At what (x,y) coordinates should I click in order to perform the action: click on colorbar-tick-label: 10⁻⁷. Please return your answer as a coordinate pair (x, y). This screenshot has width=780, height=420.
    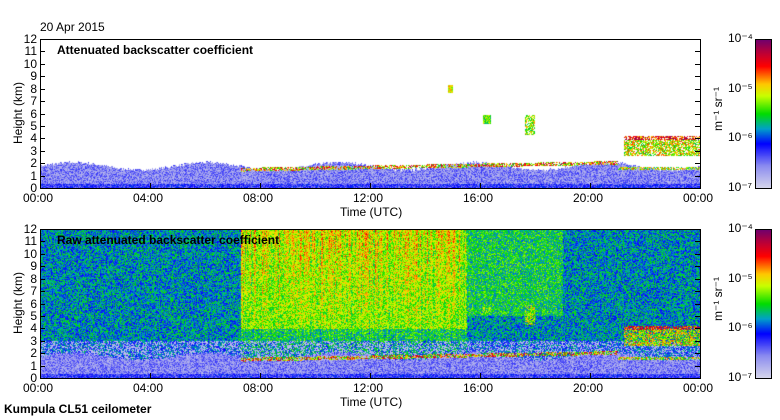
    Looking at the image, I should click on (740, 187).